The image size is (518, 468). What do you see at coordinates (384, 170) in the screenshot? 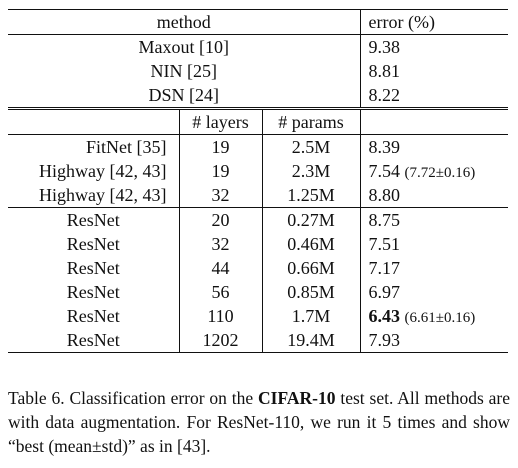
I see `error-value: 7.54` at bounding box center [384, 170].